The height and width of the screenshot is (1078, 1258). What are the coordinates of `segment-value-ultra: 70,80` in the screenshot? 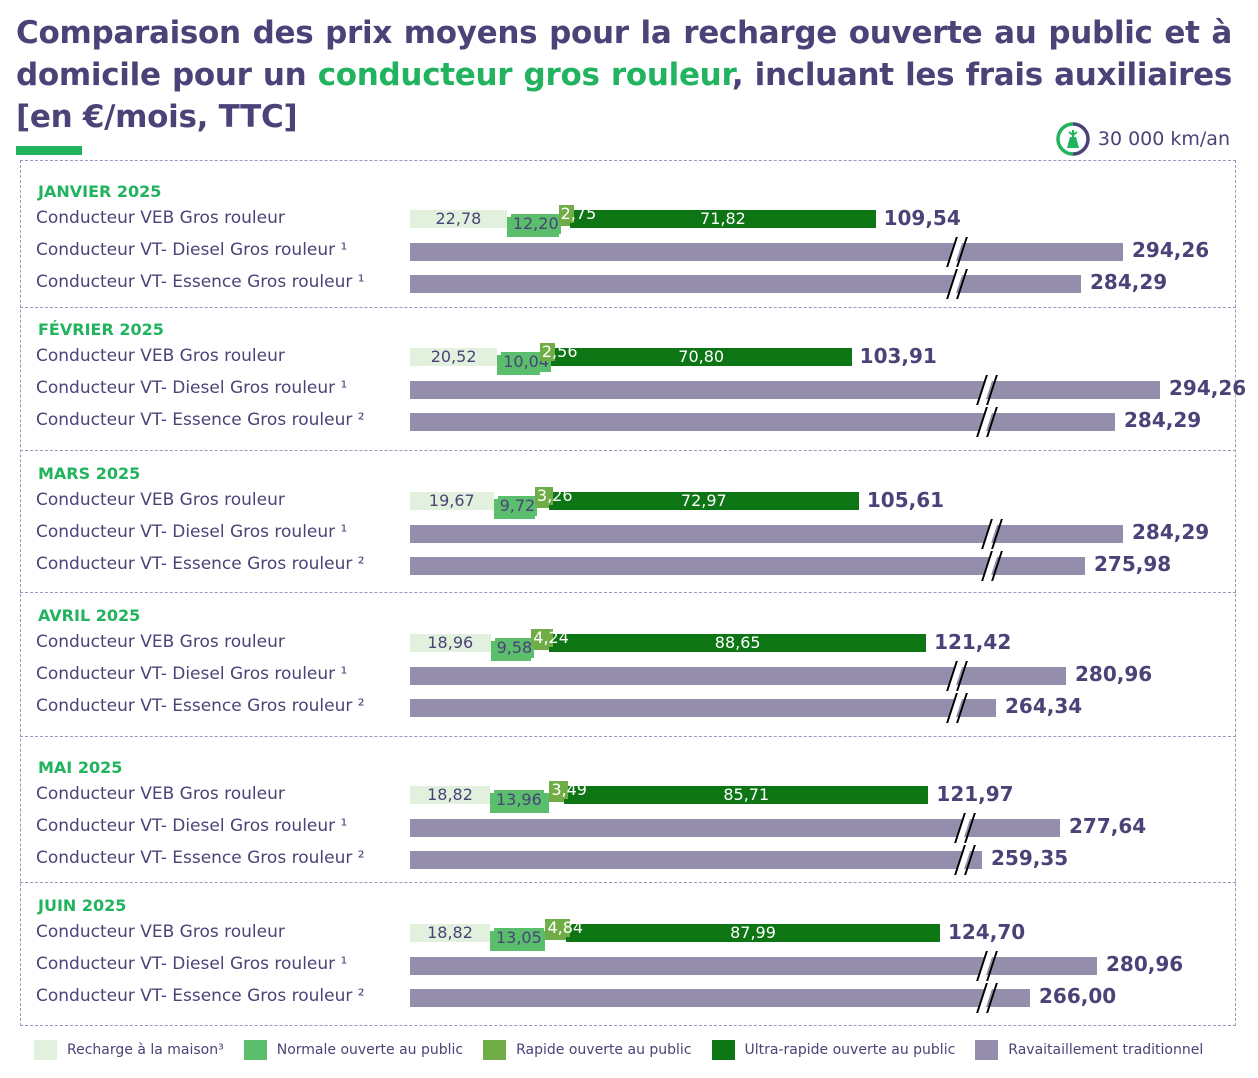 It's located at (701, 356).